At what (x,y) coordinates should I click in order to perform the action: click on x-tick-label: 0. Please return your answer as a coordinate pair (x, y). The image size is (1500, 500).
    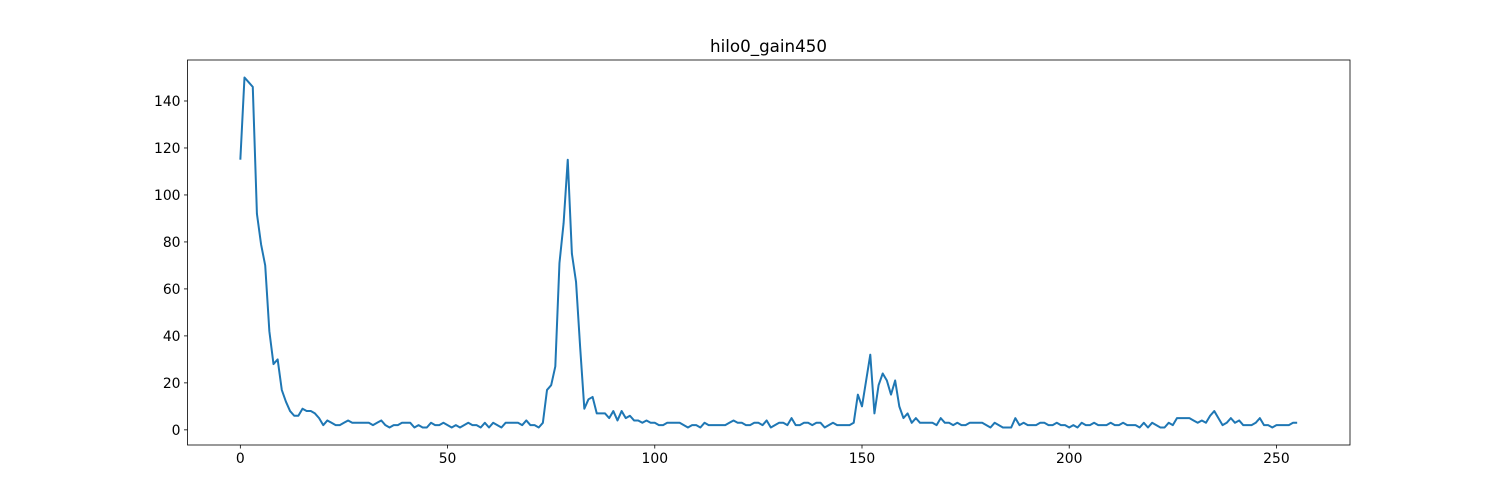
    Looking at the image, I should click on (240, 459).